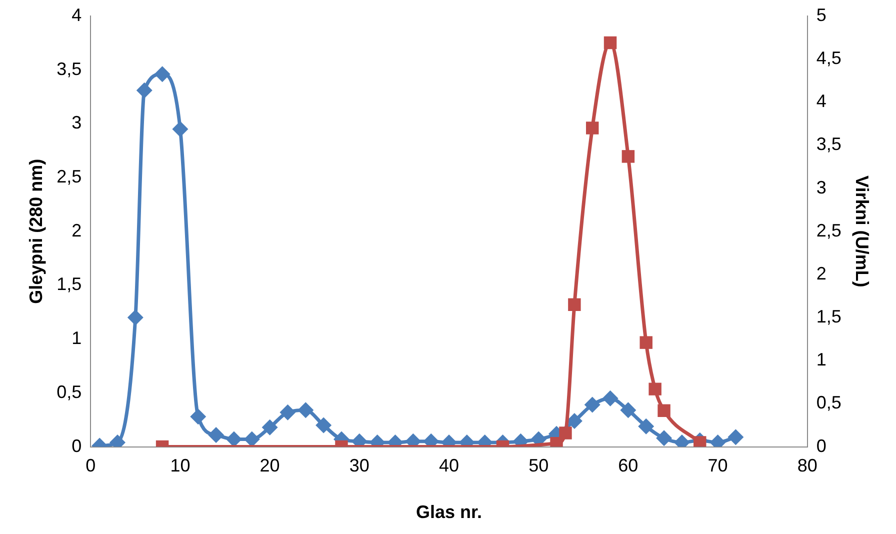  I want to click on x-tick-label: 70, so click(718, 466).